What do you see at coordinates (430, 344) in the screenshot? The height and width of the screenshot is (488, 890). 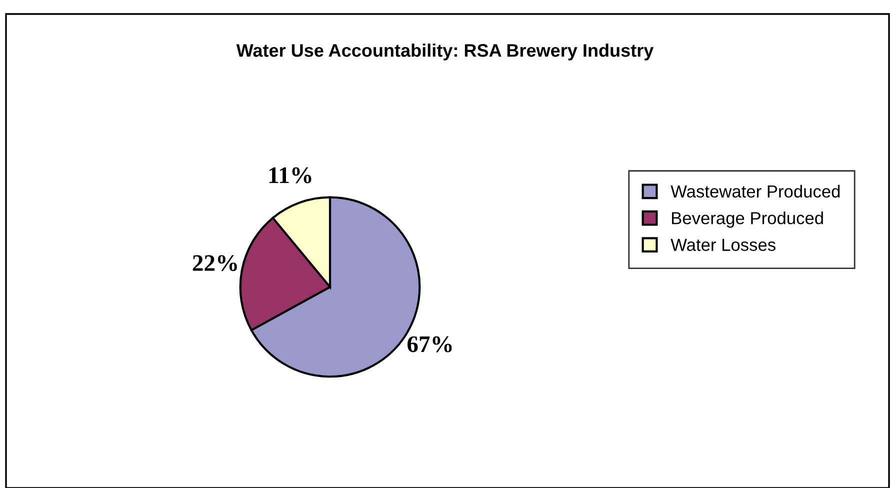 I see `data-label: 67%` at bounding box center [430, 344].